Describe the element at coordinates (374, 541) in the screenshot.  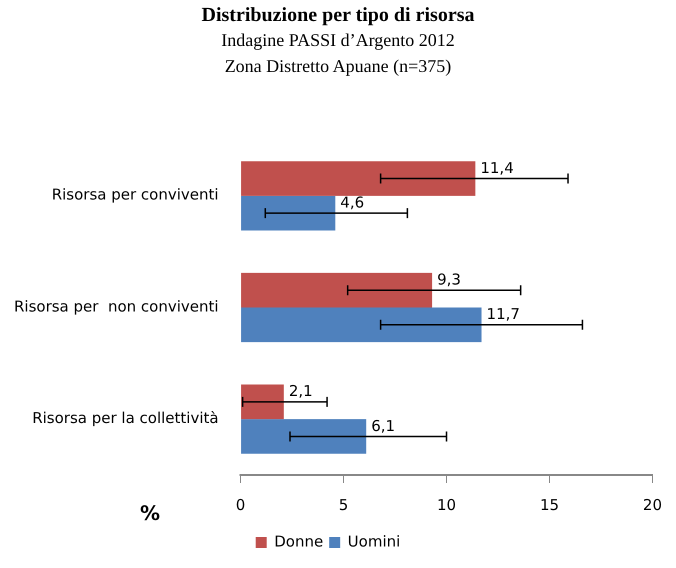
I see `legend-label: Uomini` at that location.